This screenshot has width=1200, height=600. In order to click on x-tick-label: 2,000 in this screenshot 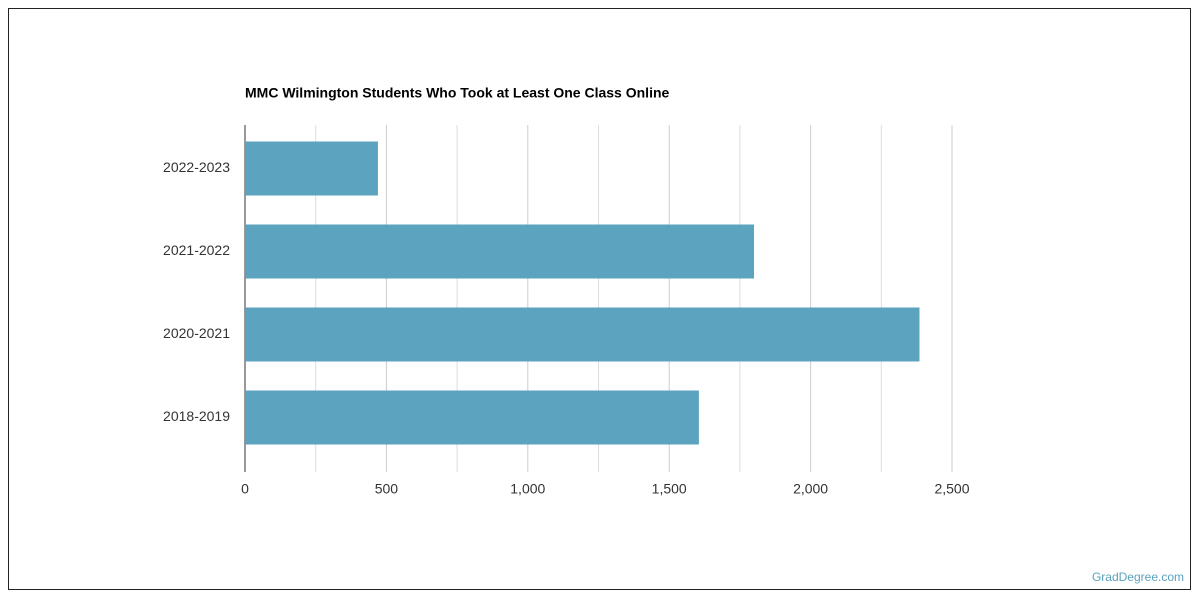, I will do `click(810, 489)`.